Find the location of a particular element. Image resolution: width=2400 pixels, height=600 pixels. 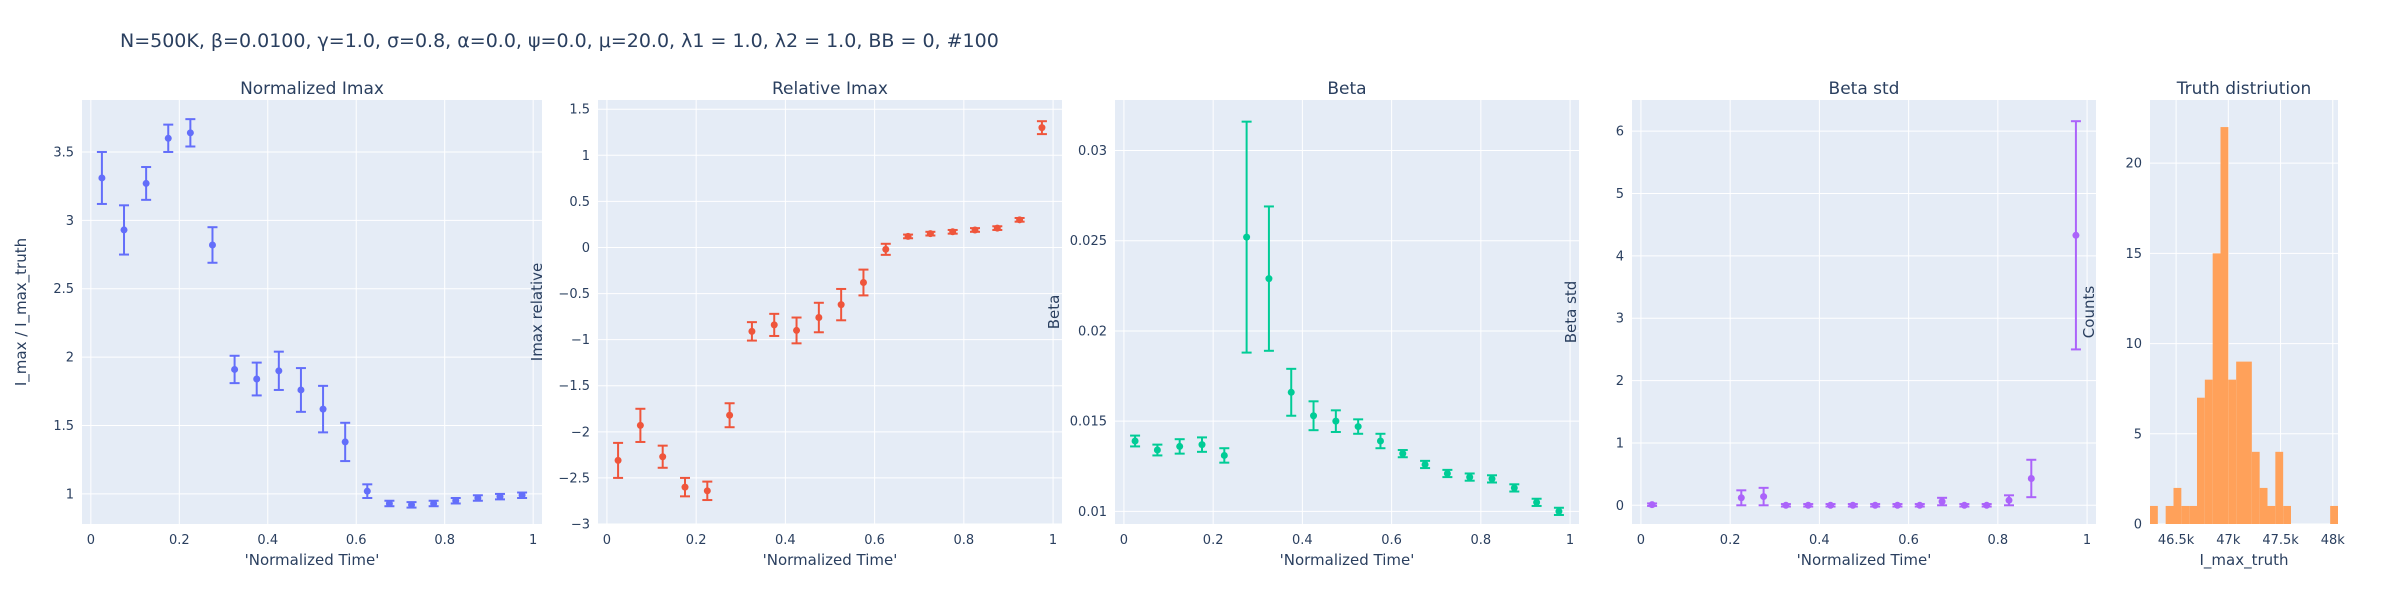

y-tick-label: −1.5 is located at coordinates (574, 386).